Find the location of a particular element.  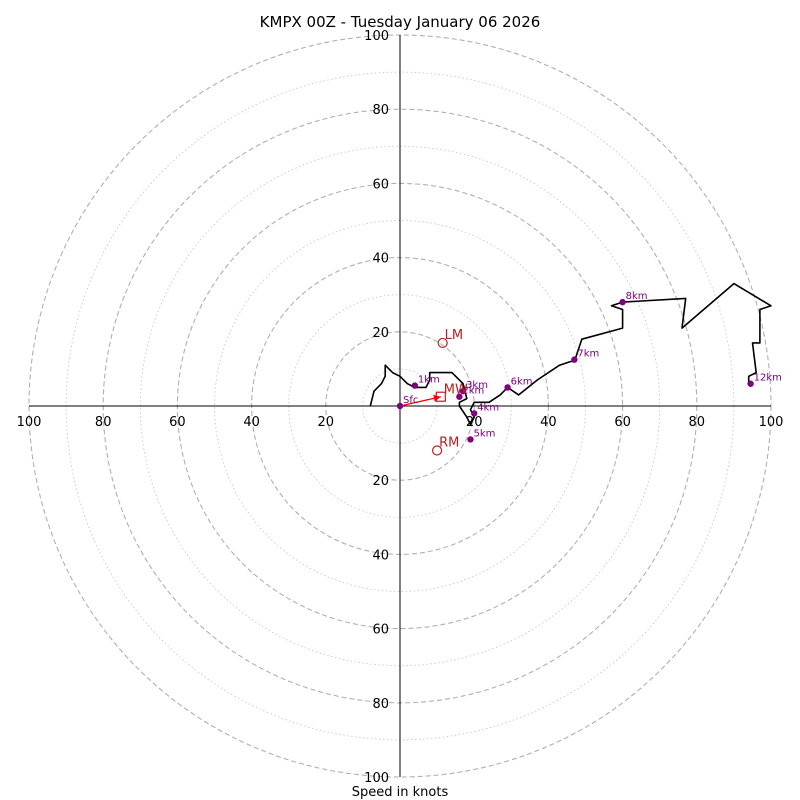

height-marker-label: Sfc is located at coordinates (410, 400).